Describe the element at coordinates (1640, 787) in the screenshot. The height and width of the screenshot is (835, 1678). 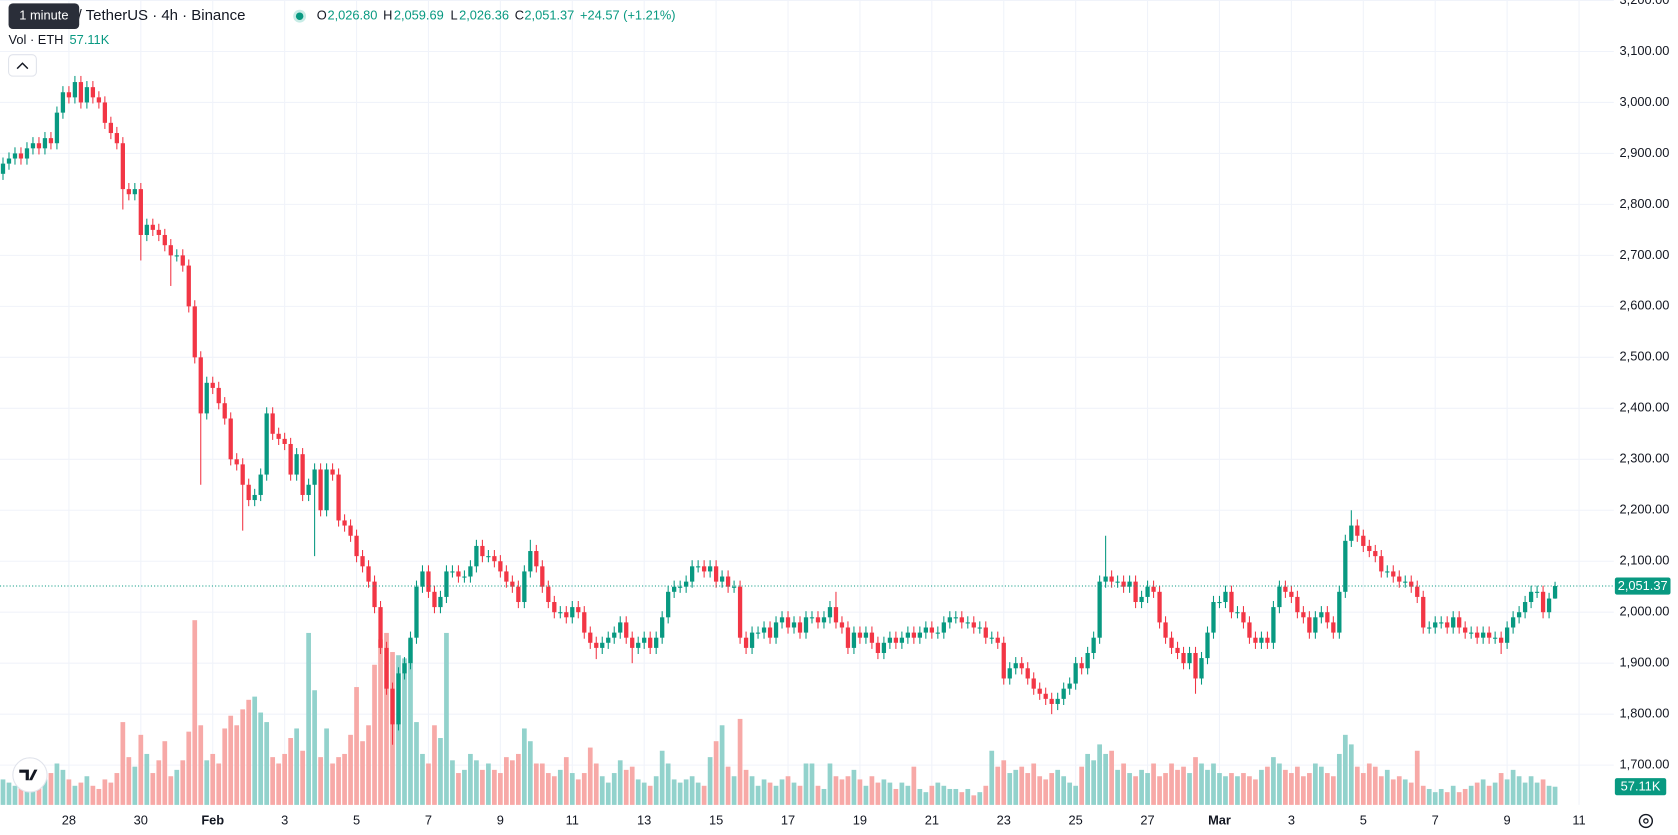
I see `volume-last-box` at that location.